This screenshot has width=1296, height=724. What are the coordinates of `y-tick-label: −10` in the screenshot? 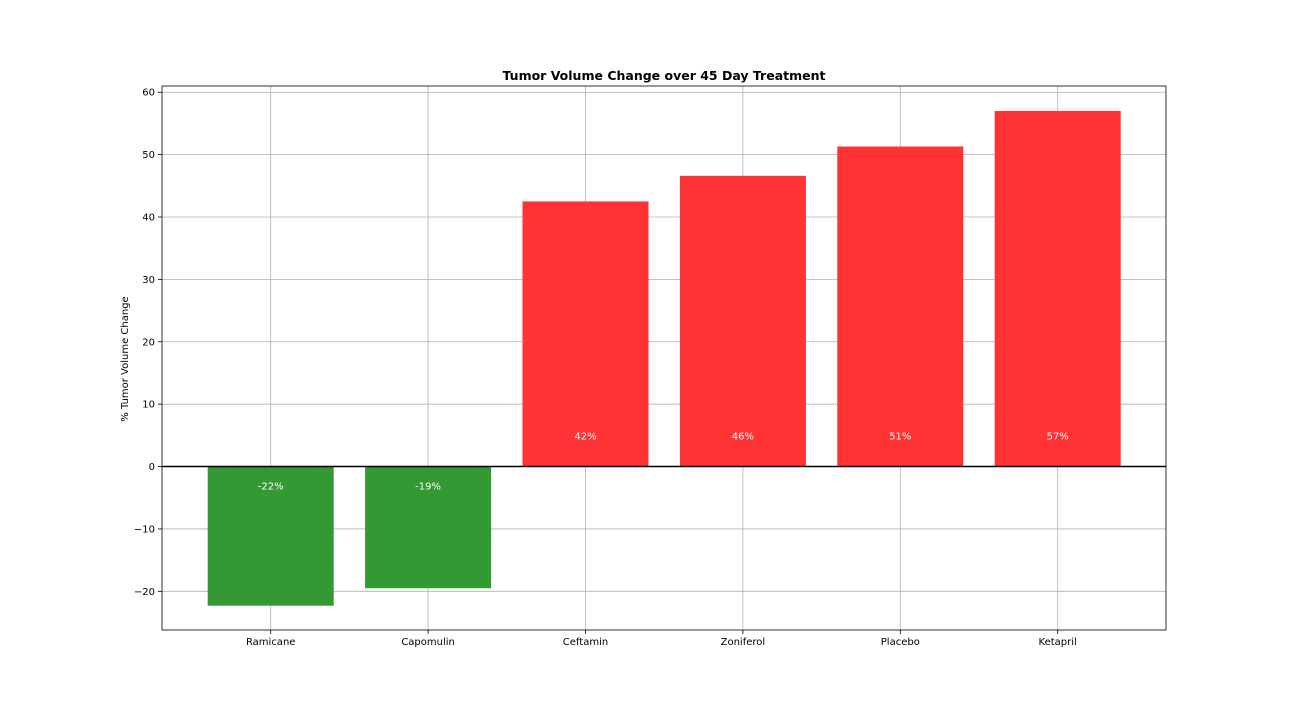 It's located at (144, 529).